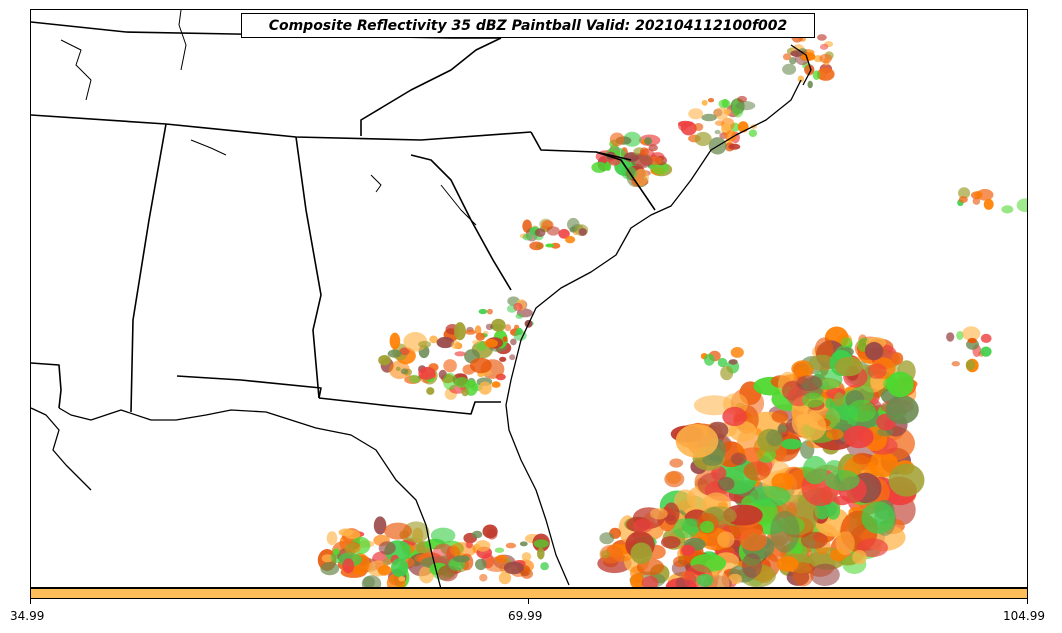 The image size is (1062, 633). I want to click on outer-banks, so click(801, 65).